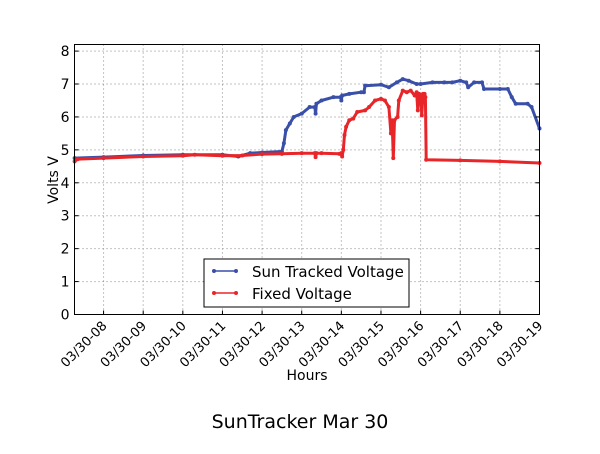 This screenshot has width=600, height=454. I want to click on y-tick-label: 7, so click(65, 85).